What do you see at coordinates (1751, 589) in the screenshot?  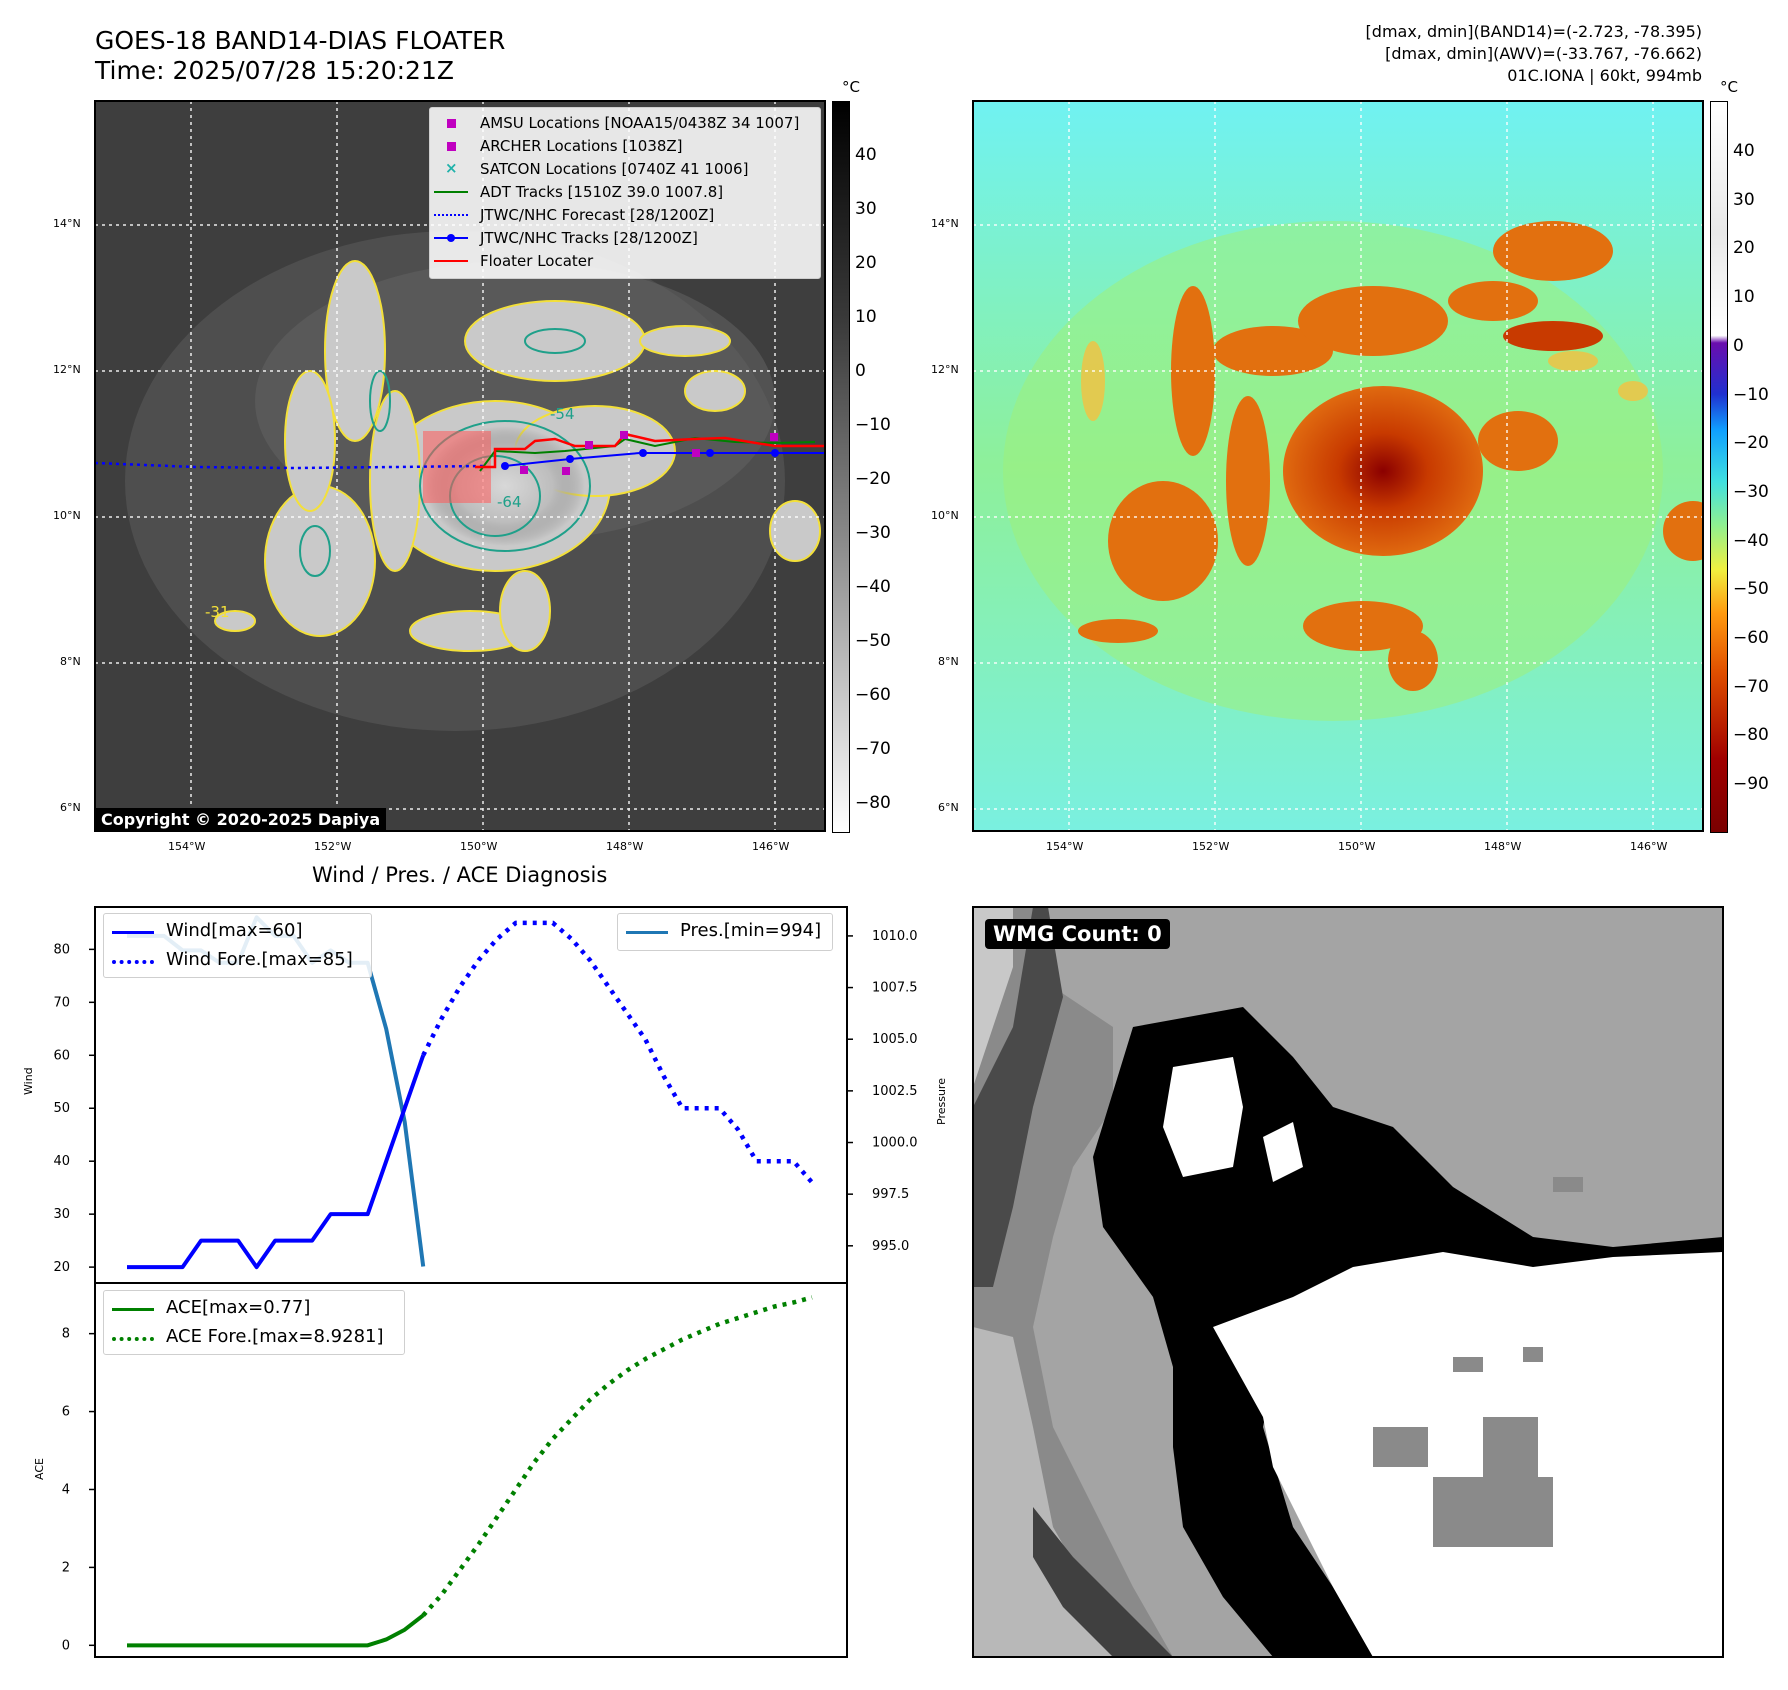 I see `colorbar-tick: −50` at bounding box center [1751, 589].